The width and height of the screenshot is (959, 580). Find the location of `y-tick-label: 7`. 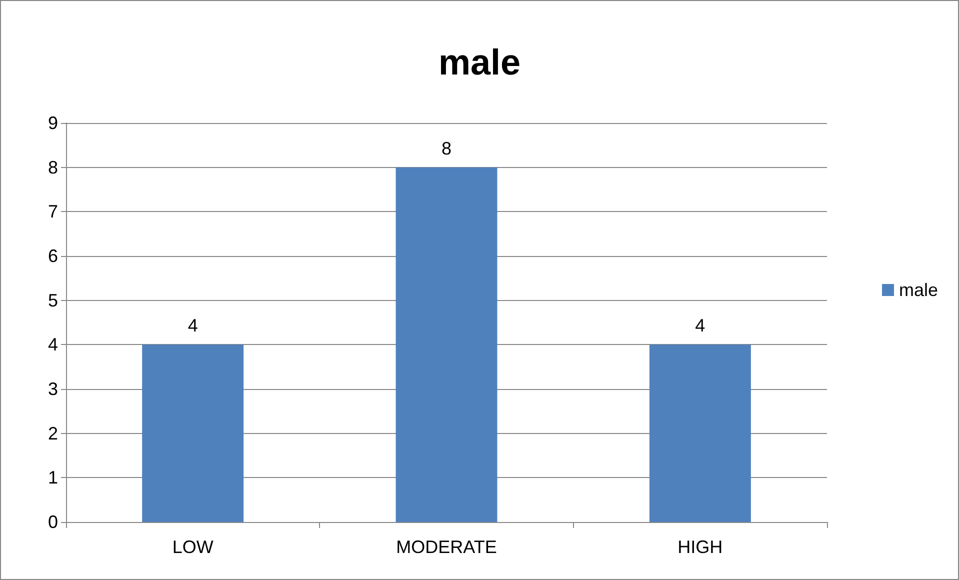

y-tick-label: 7 is located at coordinates (53, 212).